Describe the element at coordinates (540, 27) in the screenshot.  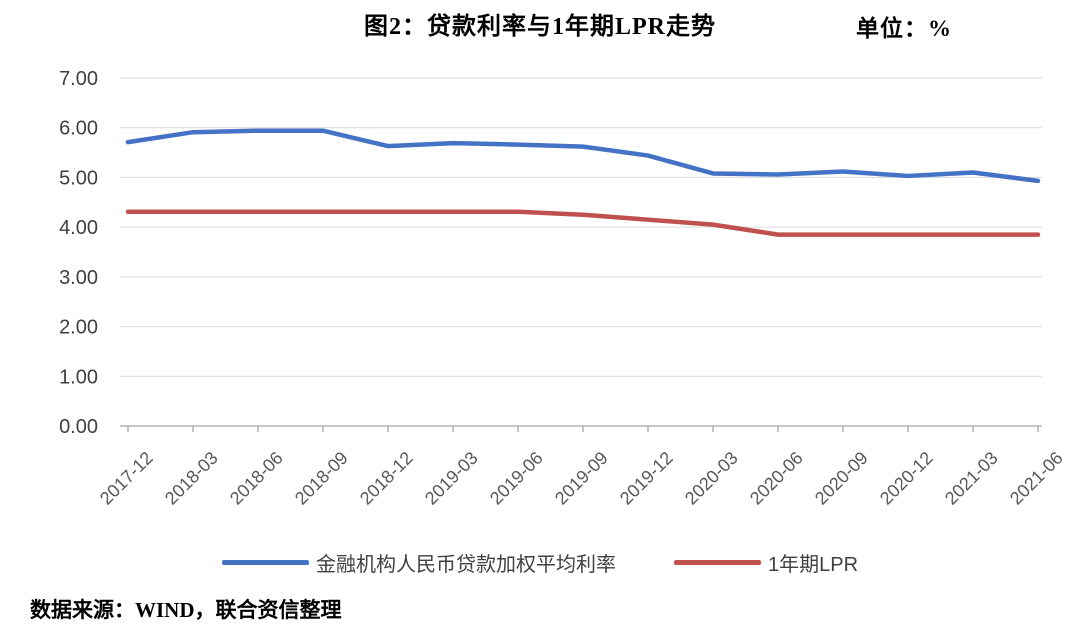
I see `chart-title: 图2：贷款利率与1年期LPR走势` at that location.